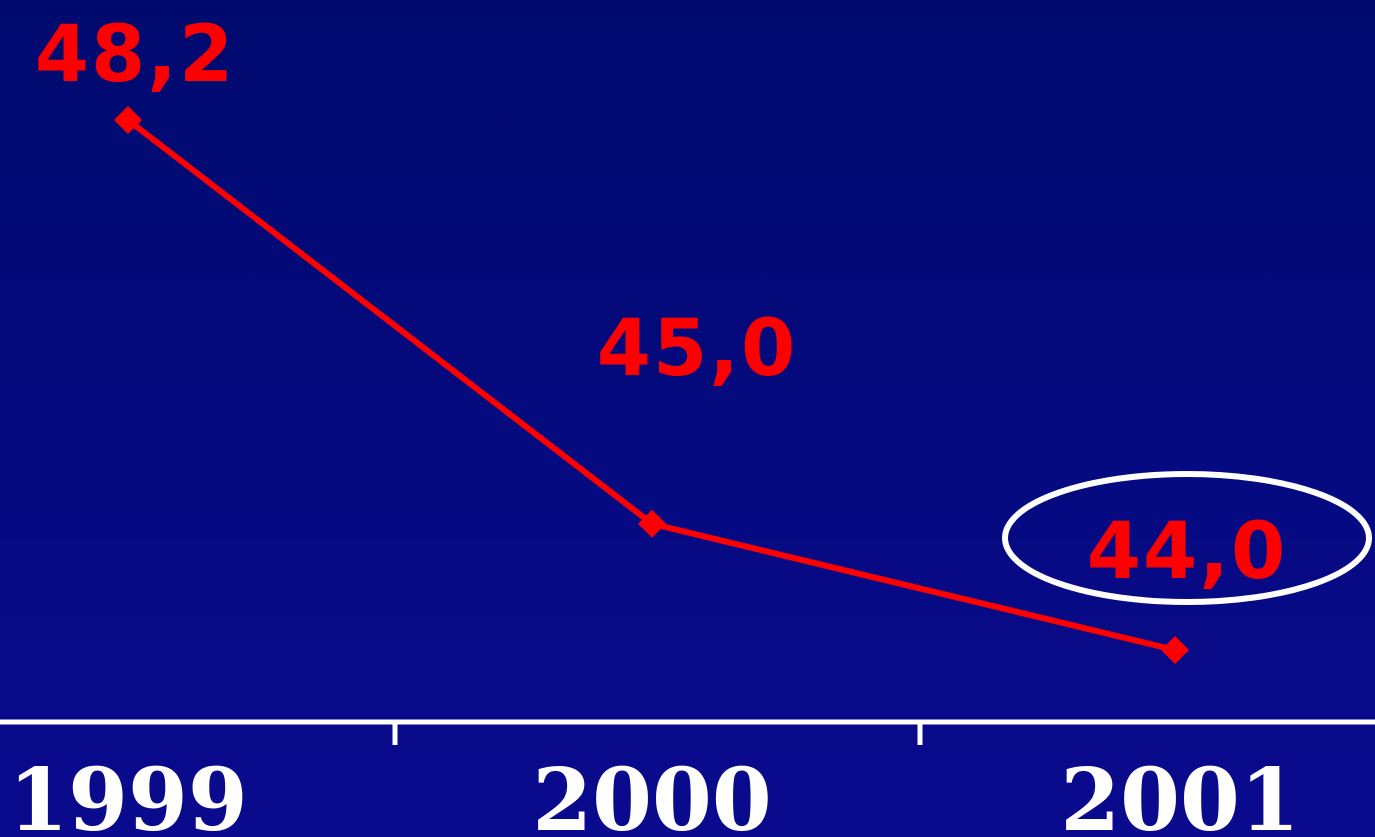 This screenshot has height=837, width=1375. I want to click on x-tick-labels: 1999 2000 2001, so click(653, 793).